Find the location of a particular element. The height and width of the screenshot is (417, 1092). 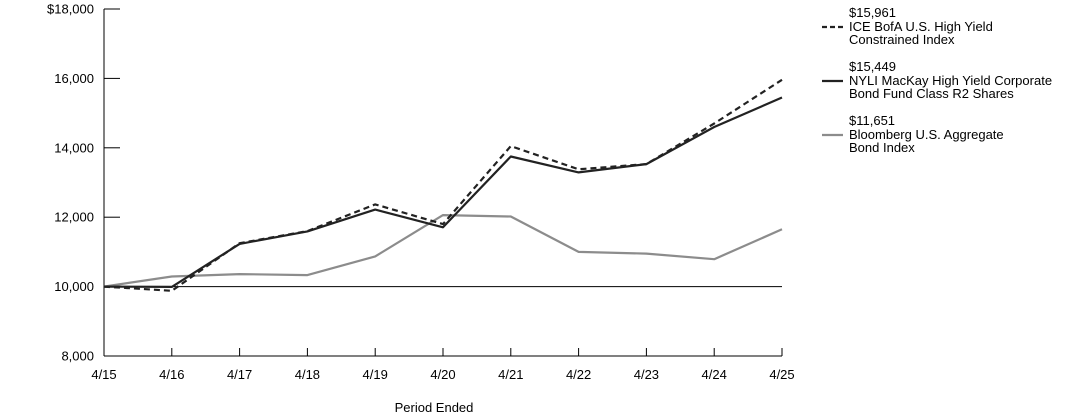

x-tick-label: 4/20 is located at coordinates (442, 374).